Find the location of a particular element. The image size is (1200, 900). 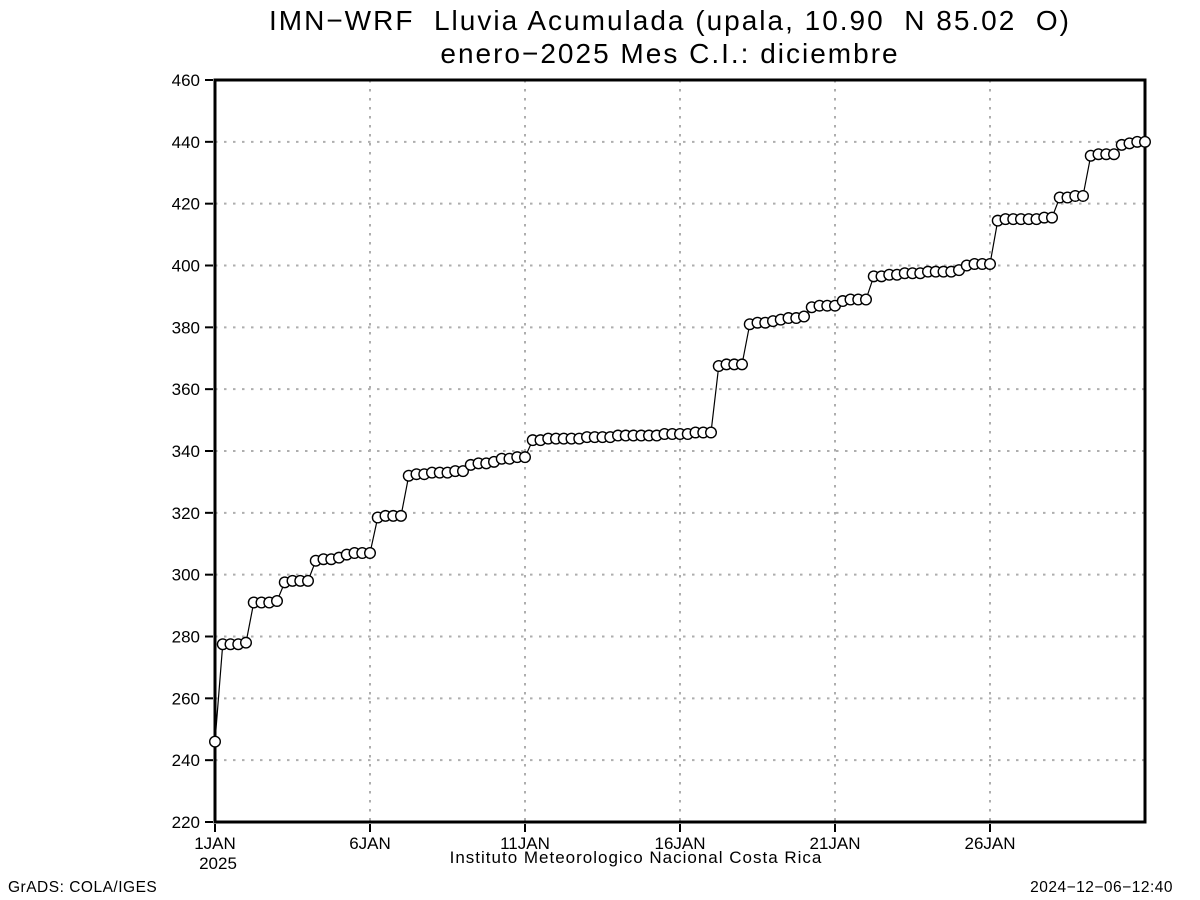

y-tick-label: 320 is located at coordinates (186, 513).